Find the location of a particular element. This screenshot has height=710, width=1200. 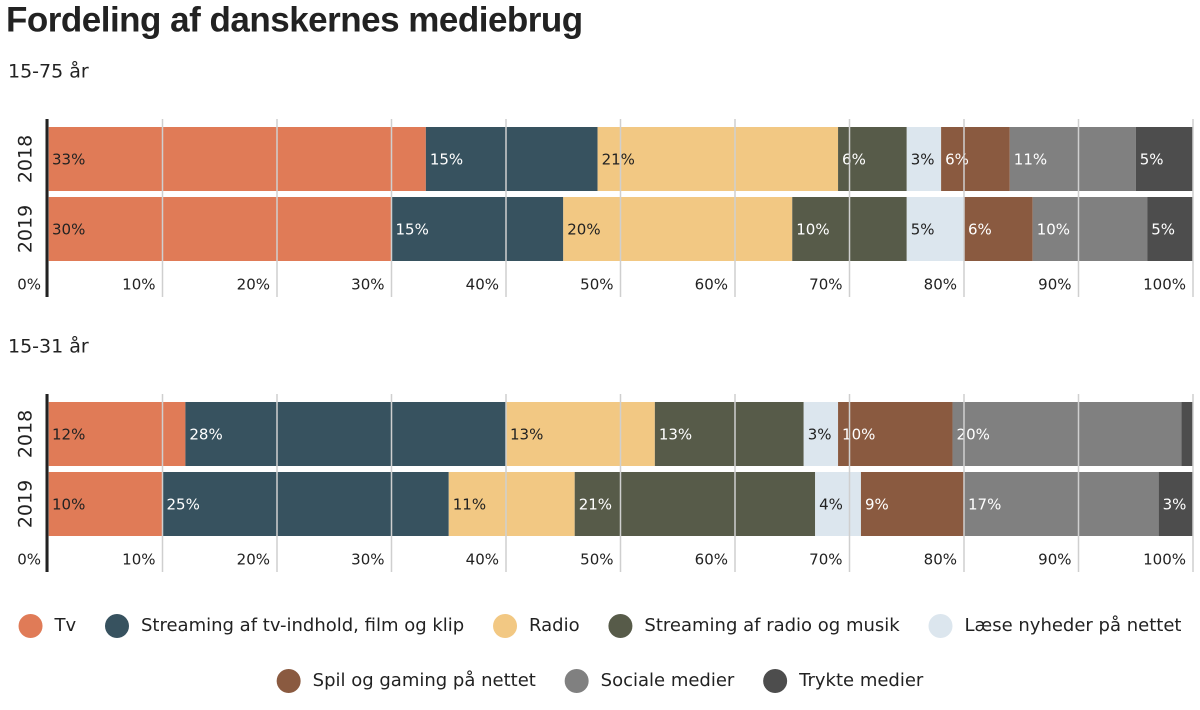

data-label: 17% is located at coordinates (984, 505).